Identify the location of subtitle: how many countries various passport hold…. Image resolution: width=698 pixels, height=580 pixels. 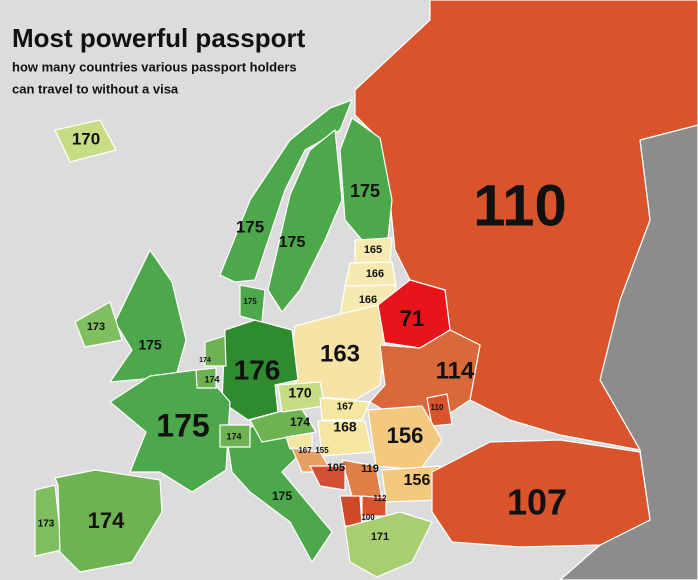
(154, 66).